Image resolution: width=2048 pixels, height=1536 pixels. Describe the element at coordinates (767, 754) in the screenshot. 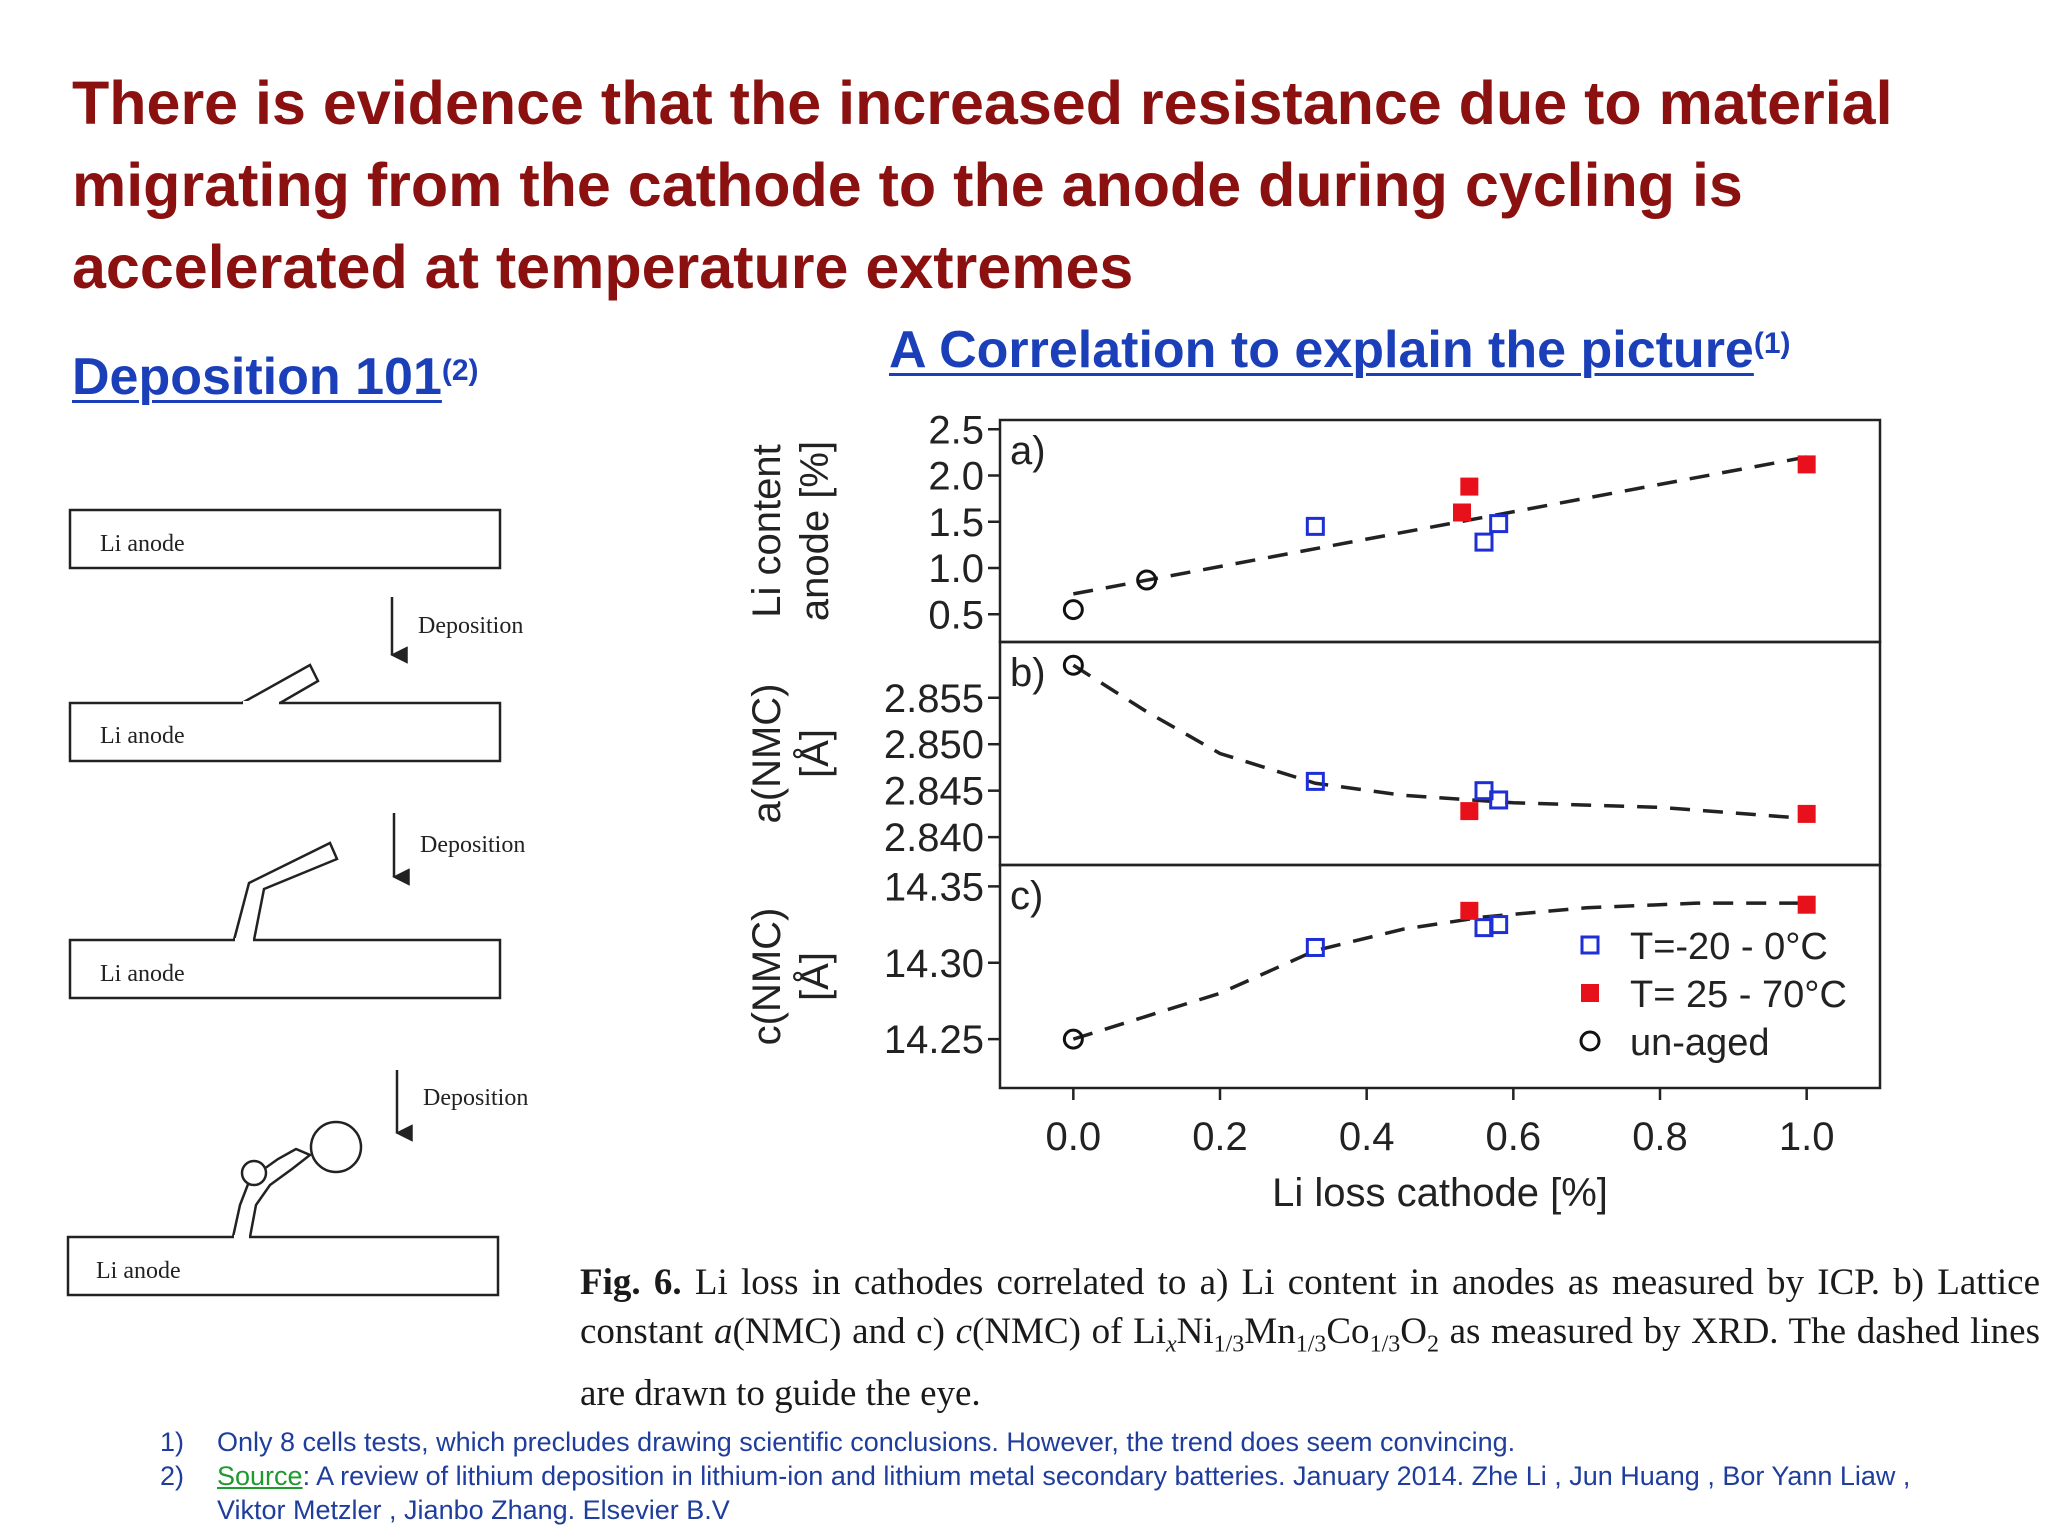

I see `y-axis-label: a(NMC)` at that location.